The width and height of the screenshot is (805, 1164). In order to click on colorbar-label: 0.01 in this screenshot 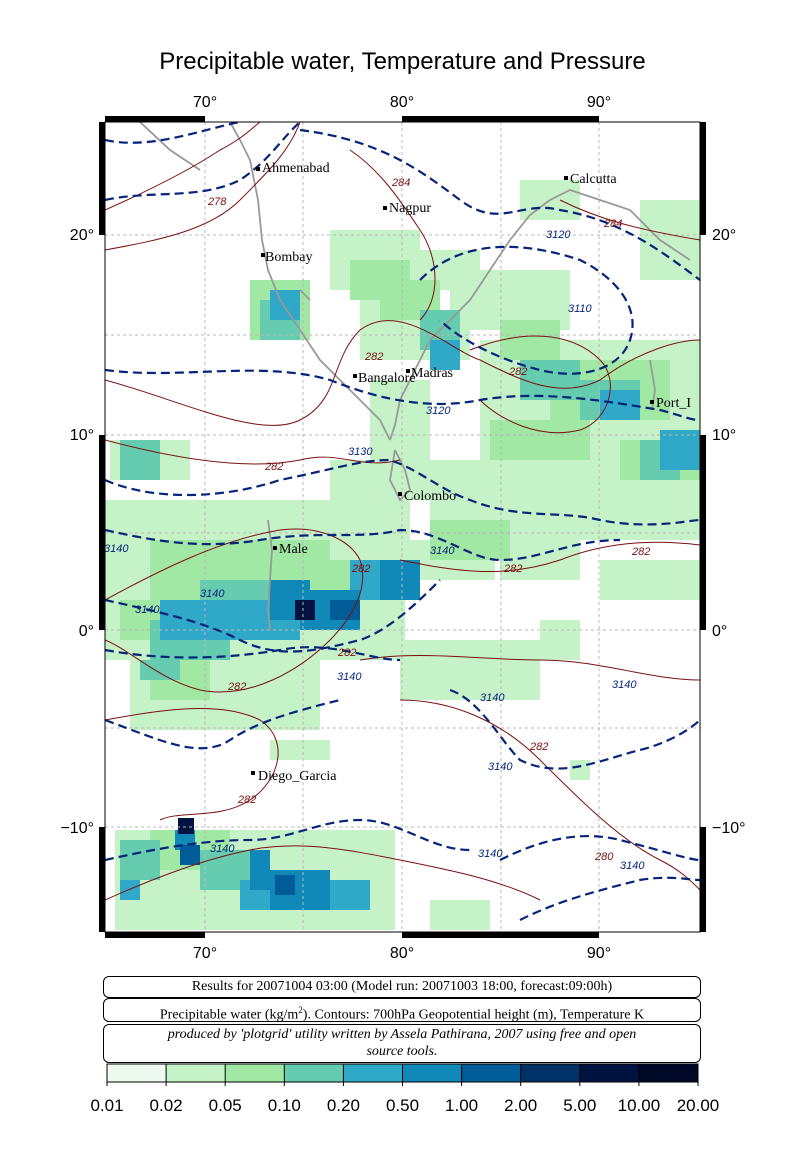, I will do `click(107, 1105)`.